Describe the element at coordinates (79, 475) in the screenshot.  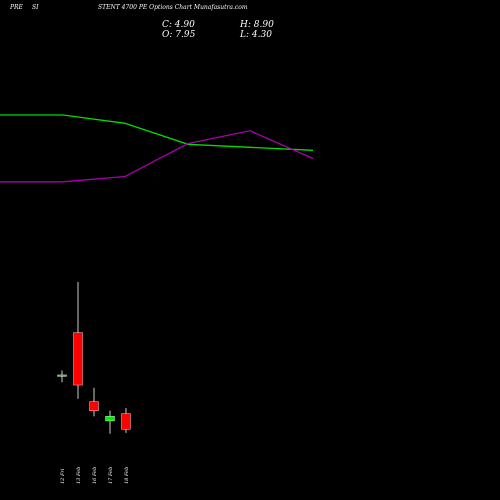
I see `x-tick-label: 13 Feb` at that location.